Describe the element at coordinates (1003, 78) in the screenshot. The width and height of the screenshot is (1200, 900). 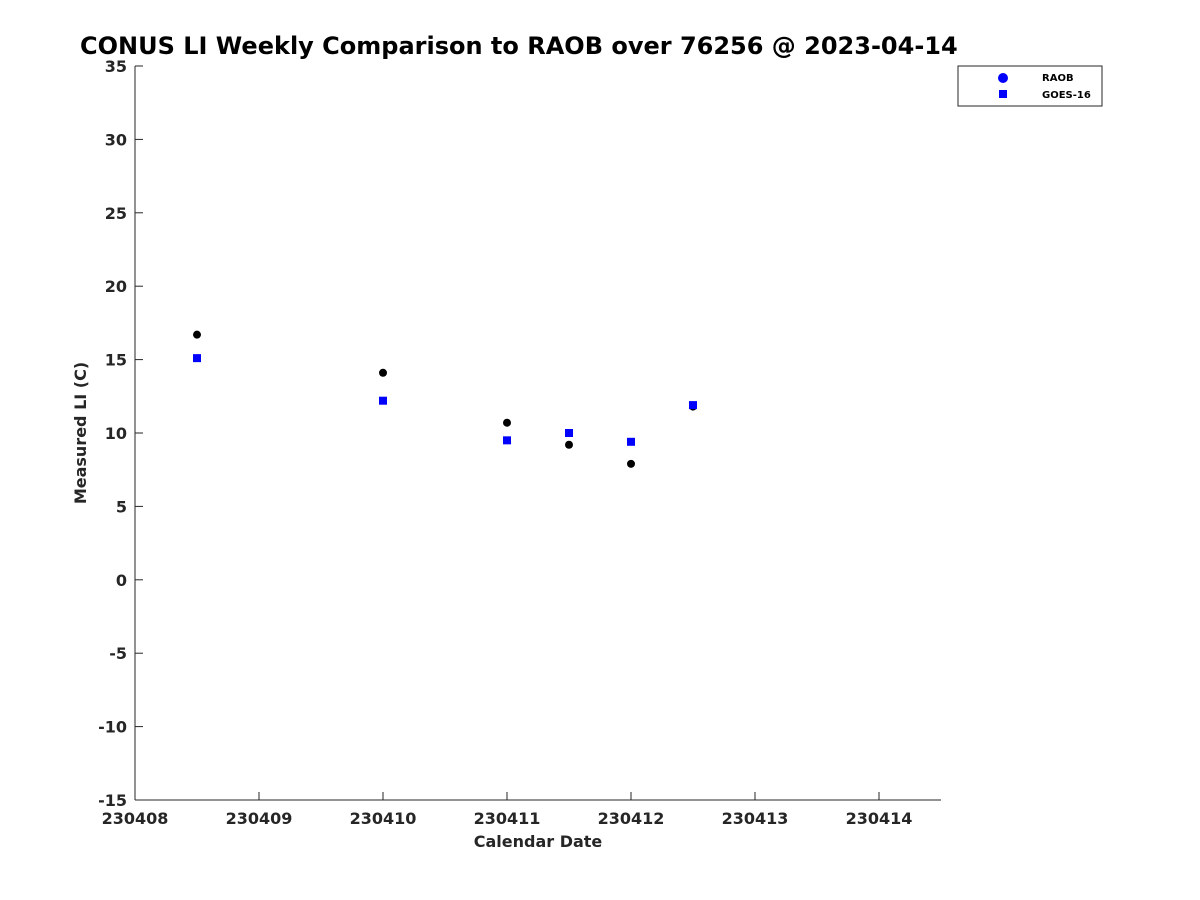
I see `legend-marker-raob` at that location.